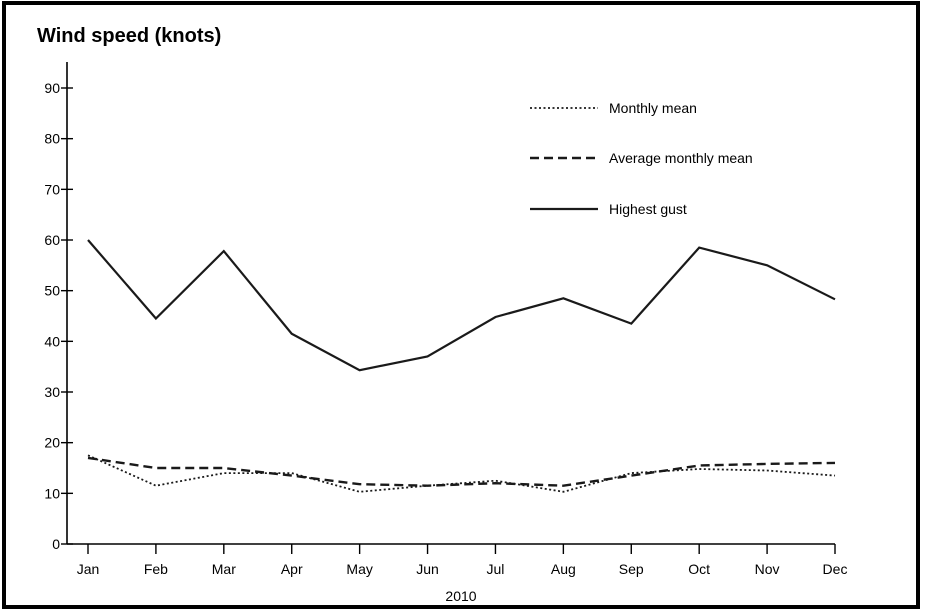  What do you see at coordinates (699, 569) in the screenshot?
I see `x-tick-label: Oct` at bounding box center [699, 569].